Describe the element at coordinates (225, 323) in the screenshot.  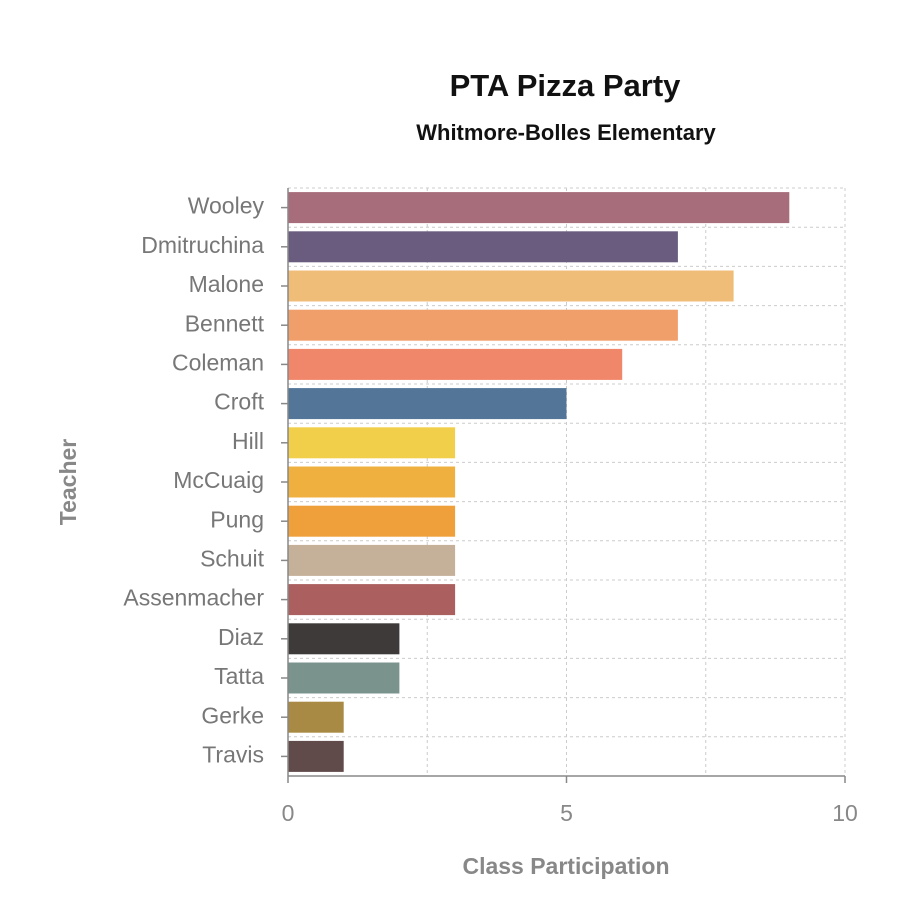
I see `y-tick-label: Bennett` at that location.